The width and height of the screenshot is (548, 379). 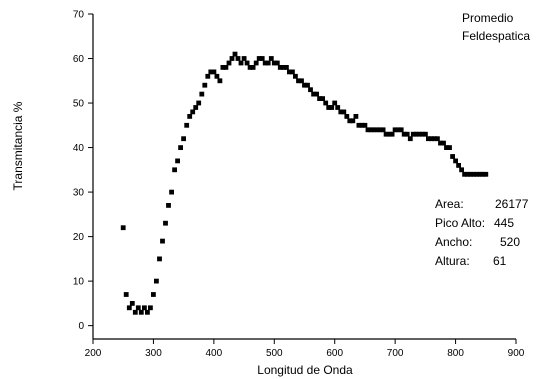 What do you see at coordinates (453, 242) in the screenshot?
I see `stat-width-label: Ancho:` at bounding box center [453, 242].